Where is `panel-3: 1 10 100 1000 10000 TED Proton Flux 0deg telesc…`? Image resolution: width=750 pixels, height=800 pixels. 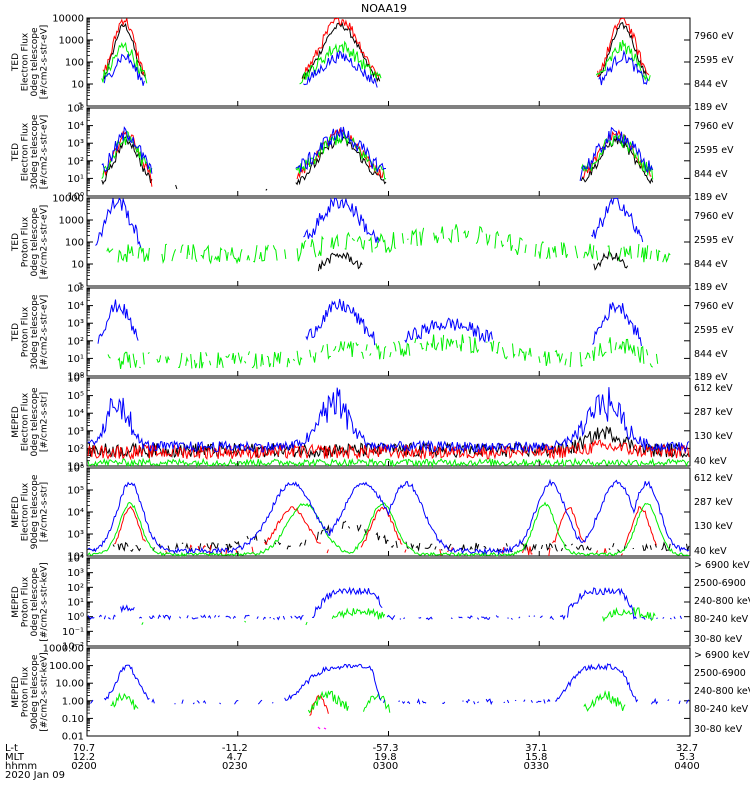 panel-3: 1 10 100 1000 10000 TED Proton Flux 0deg telesc… is located at coordinates (372, 244).